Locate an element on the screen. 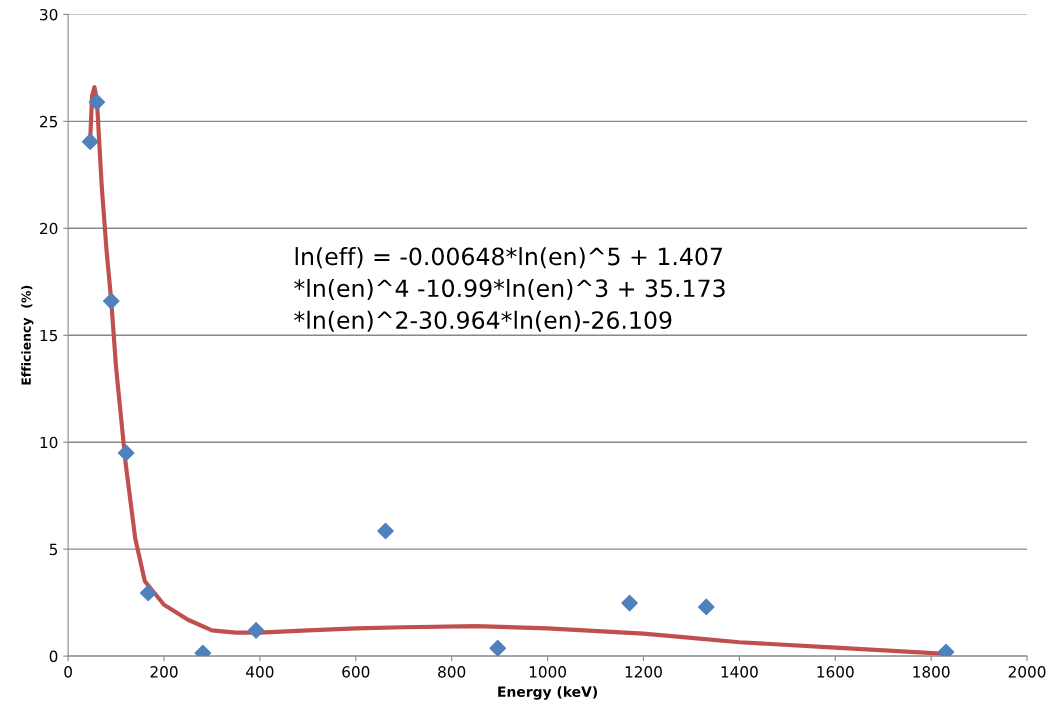  x-tick-label: 1000 is located at coordinates (548, 672).